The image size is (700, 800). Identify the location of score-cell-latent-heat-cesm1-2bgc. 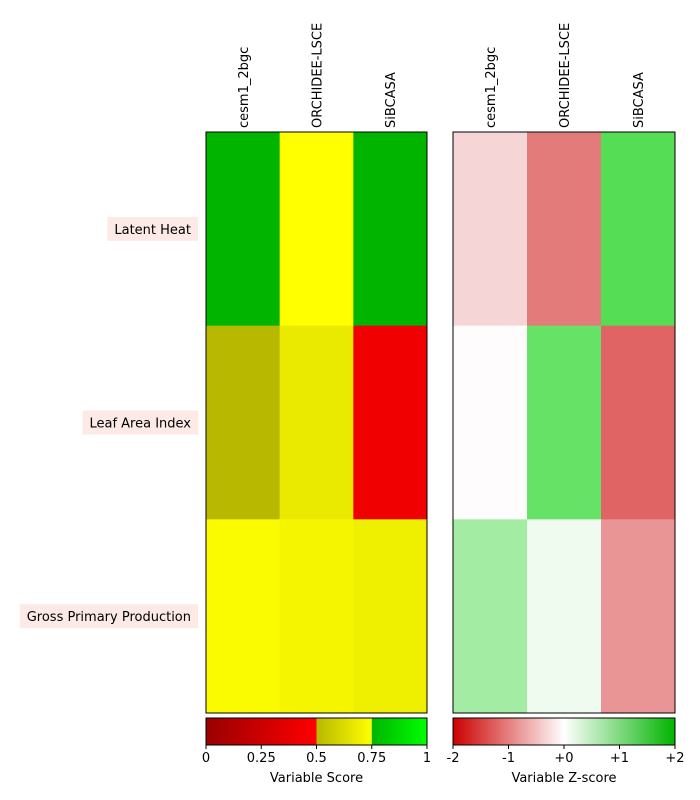
(243, 229).